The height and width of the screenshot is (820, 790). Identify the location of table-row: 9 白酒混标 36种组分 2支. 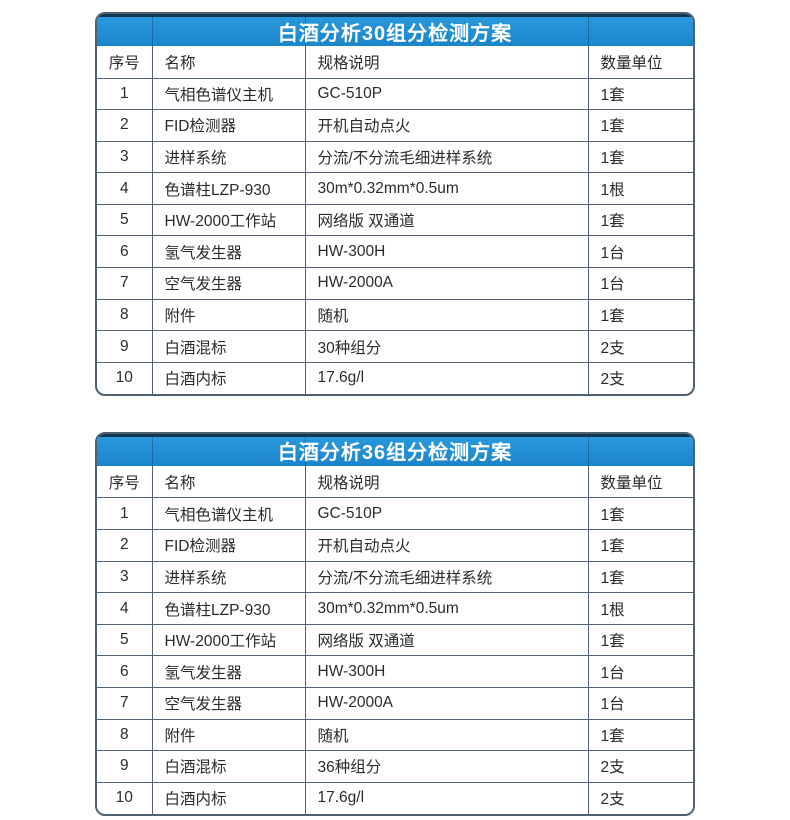
(395, 766).